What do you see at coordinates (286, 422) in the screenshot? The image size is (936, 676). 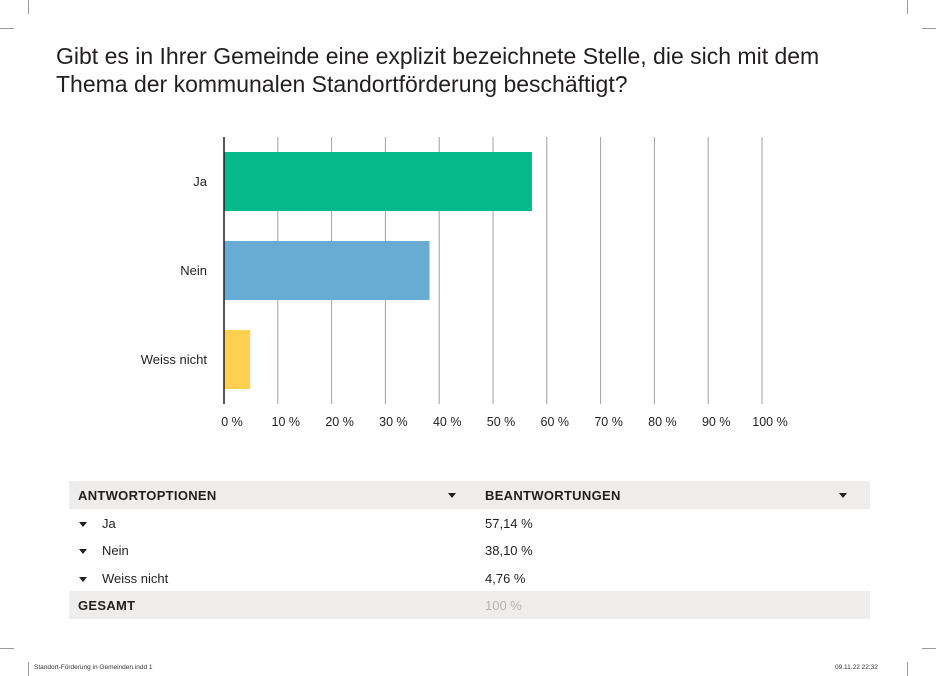 I see `x-tick-label: 10 %` at bounding box center [286, 422].